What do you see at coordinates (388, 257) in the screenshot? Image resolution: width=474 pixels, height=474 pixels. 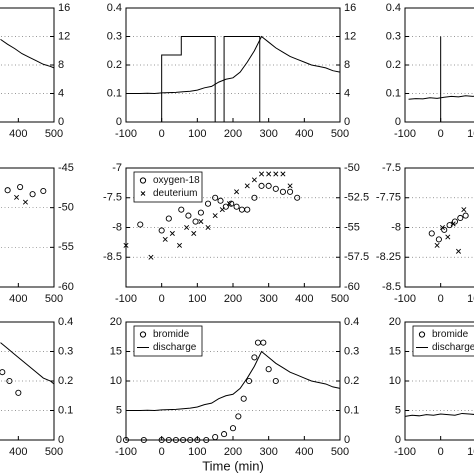 I see `y-tick-label: -8.25` at bounding box center [388, 257].